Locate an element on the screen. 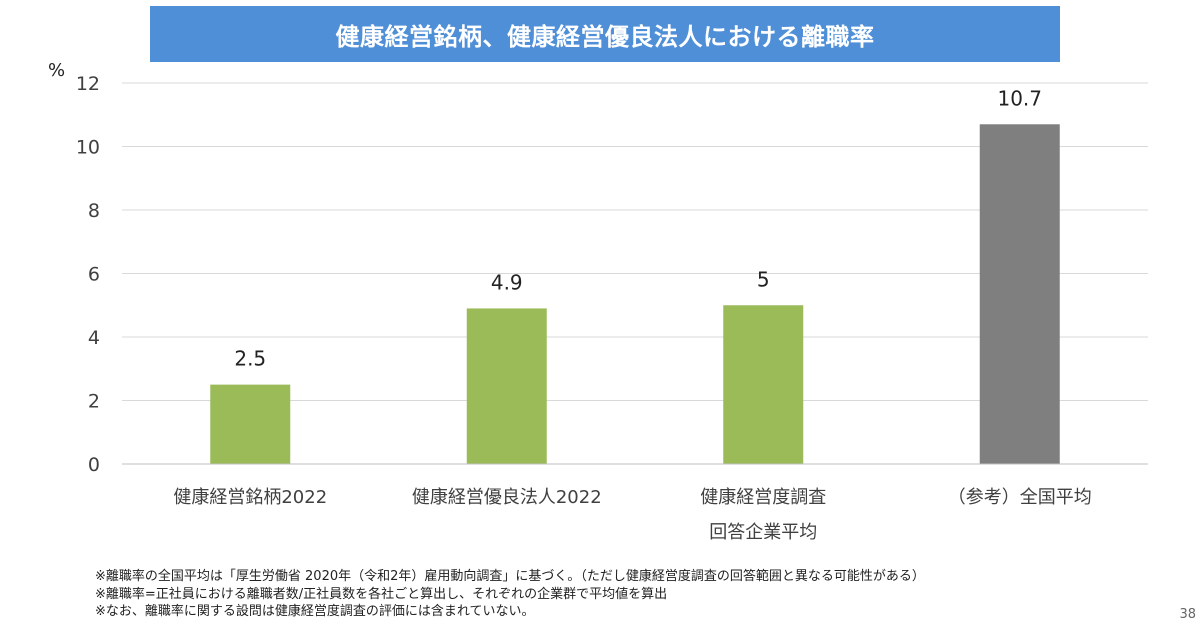 The width and height of the screenshot is (1200, 630). data-label: 2.5 is located at coordinates (250, 359).